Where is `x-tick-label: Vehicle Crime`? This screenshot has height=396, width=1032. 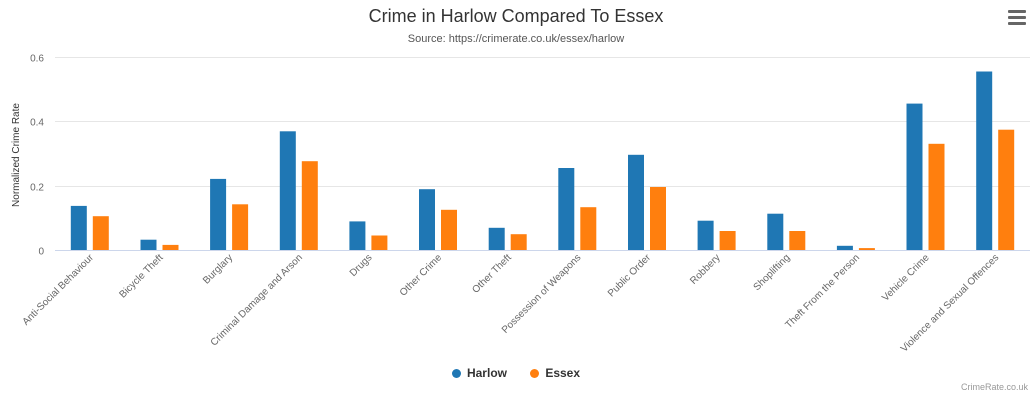 x-tick-label: Vehicle Crime is located at coordinates (906, 278).